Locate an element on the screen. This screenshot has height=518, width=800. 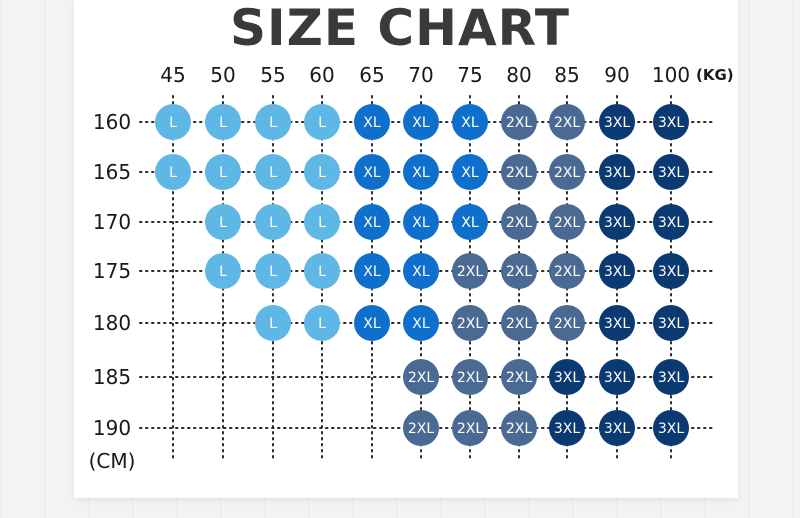
weight-tick-label: 100 is located at coordinates (671, 75).